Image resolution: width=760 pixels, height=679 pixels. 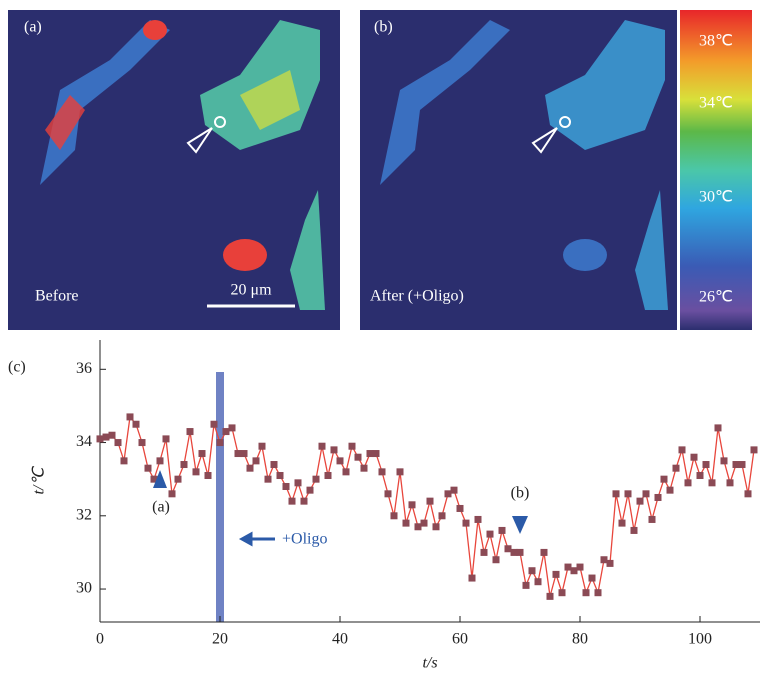 What do you see at coordinates (460, 639) in the screenshot?
I see `x-tick-label: 60` at bounding box center [460, 639].